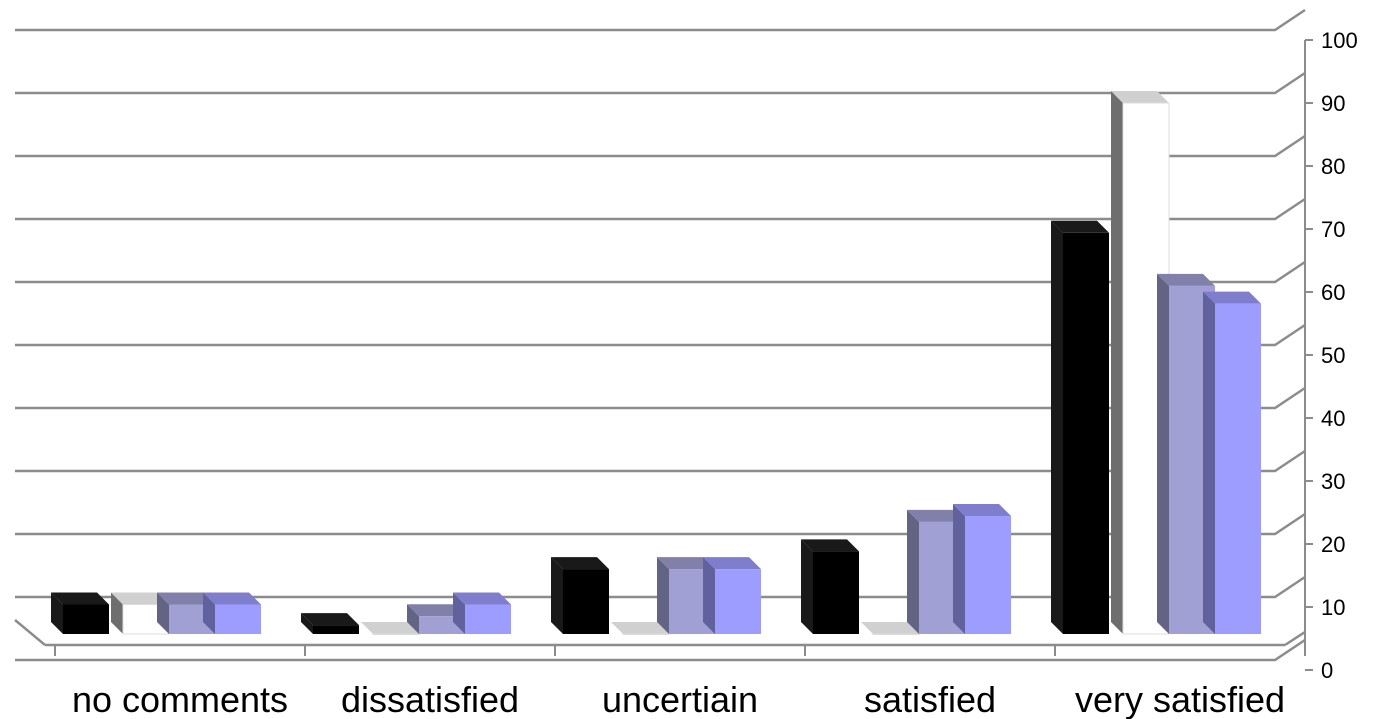 The image size is (1386, 719). What do you see at coordinates (1180, 699) in the screenshot?
I see `x-category-label: very satisfied` at bounding box center [1180, 699].